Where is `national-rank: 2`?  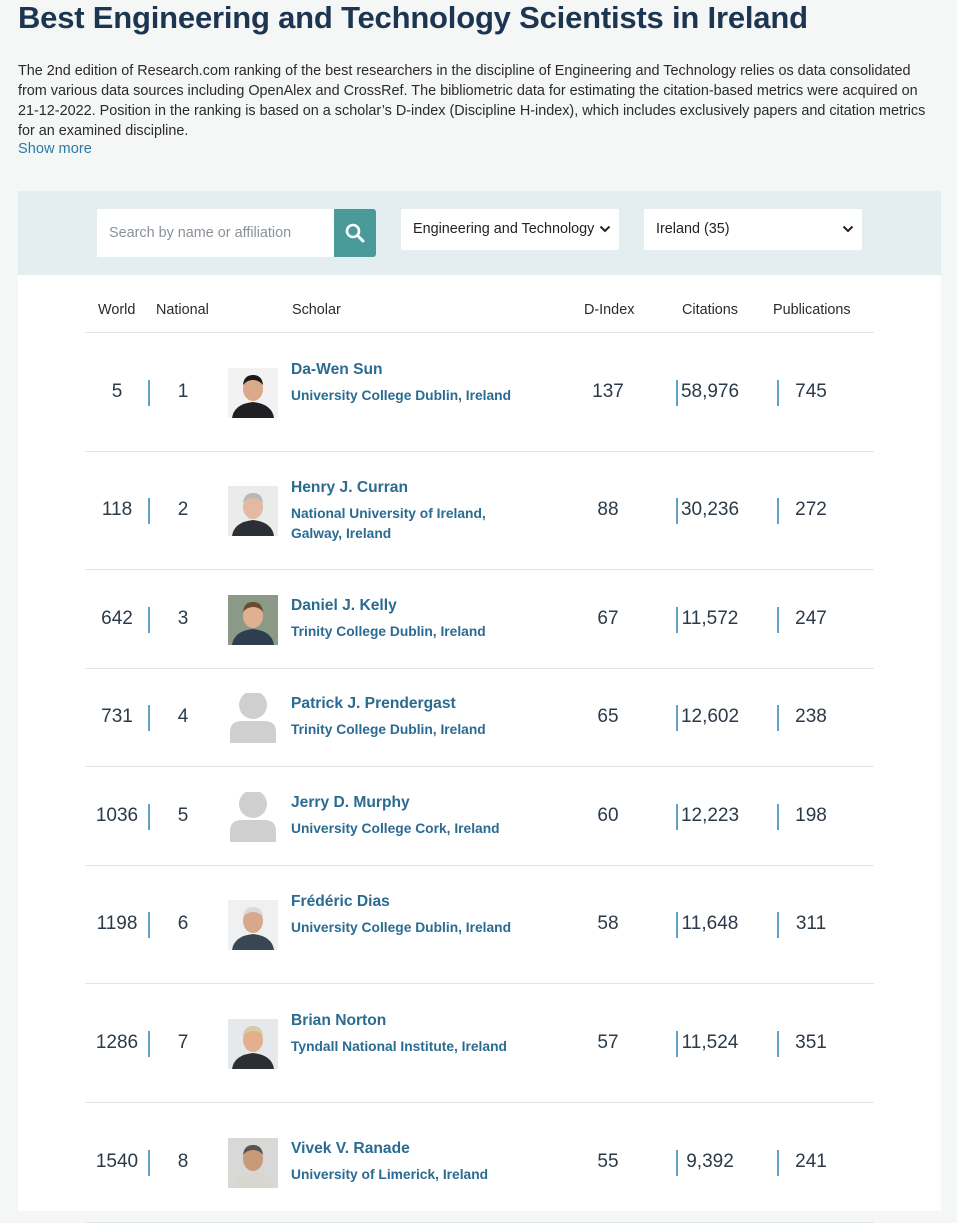 national-rank: 2 is located at coordinates (183, 509).